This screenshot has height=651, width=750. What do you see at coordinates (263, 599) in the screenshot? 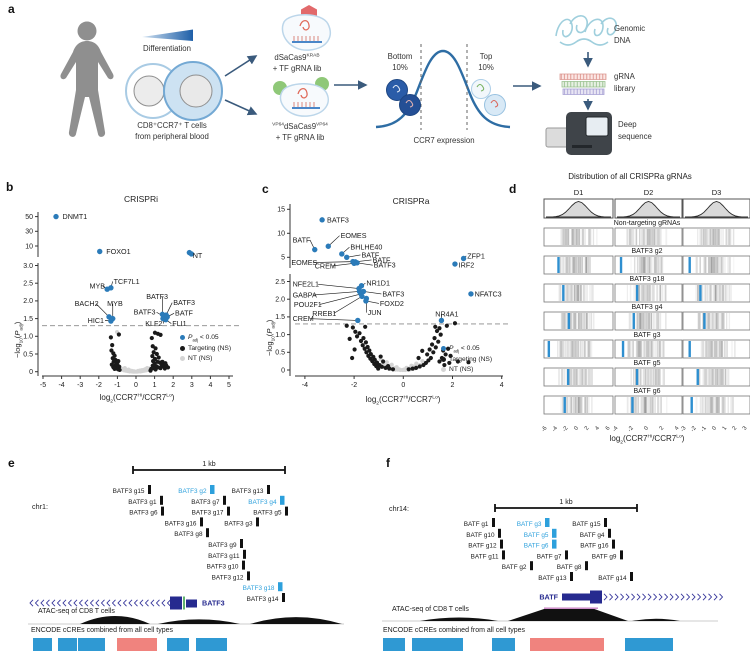
I see `svg-text: BATF3 g14` at bounding box center [263, 599].